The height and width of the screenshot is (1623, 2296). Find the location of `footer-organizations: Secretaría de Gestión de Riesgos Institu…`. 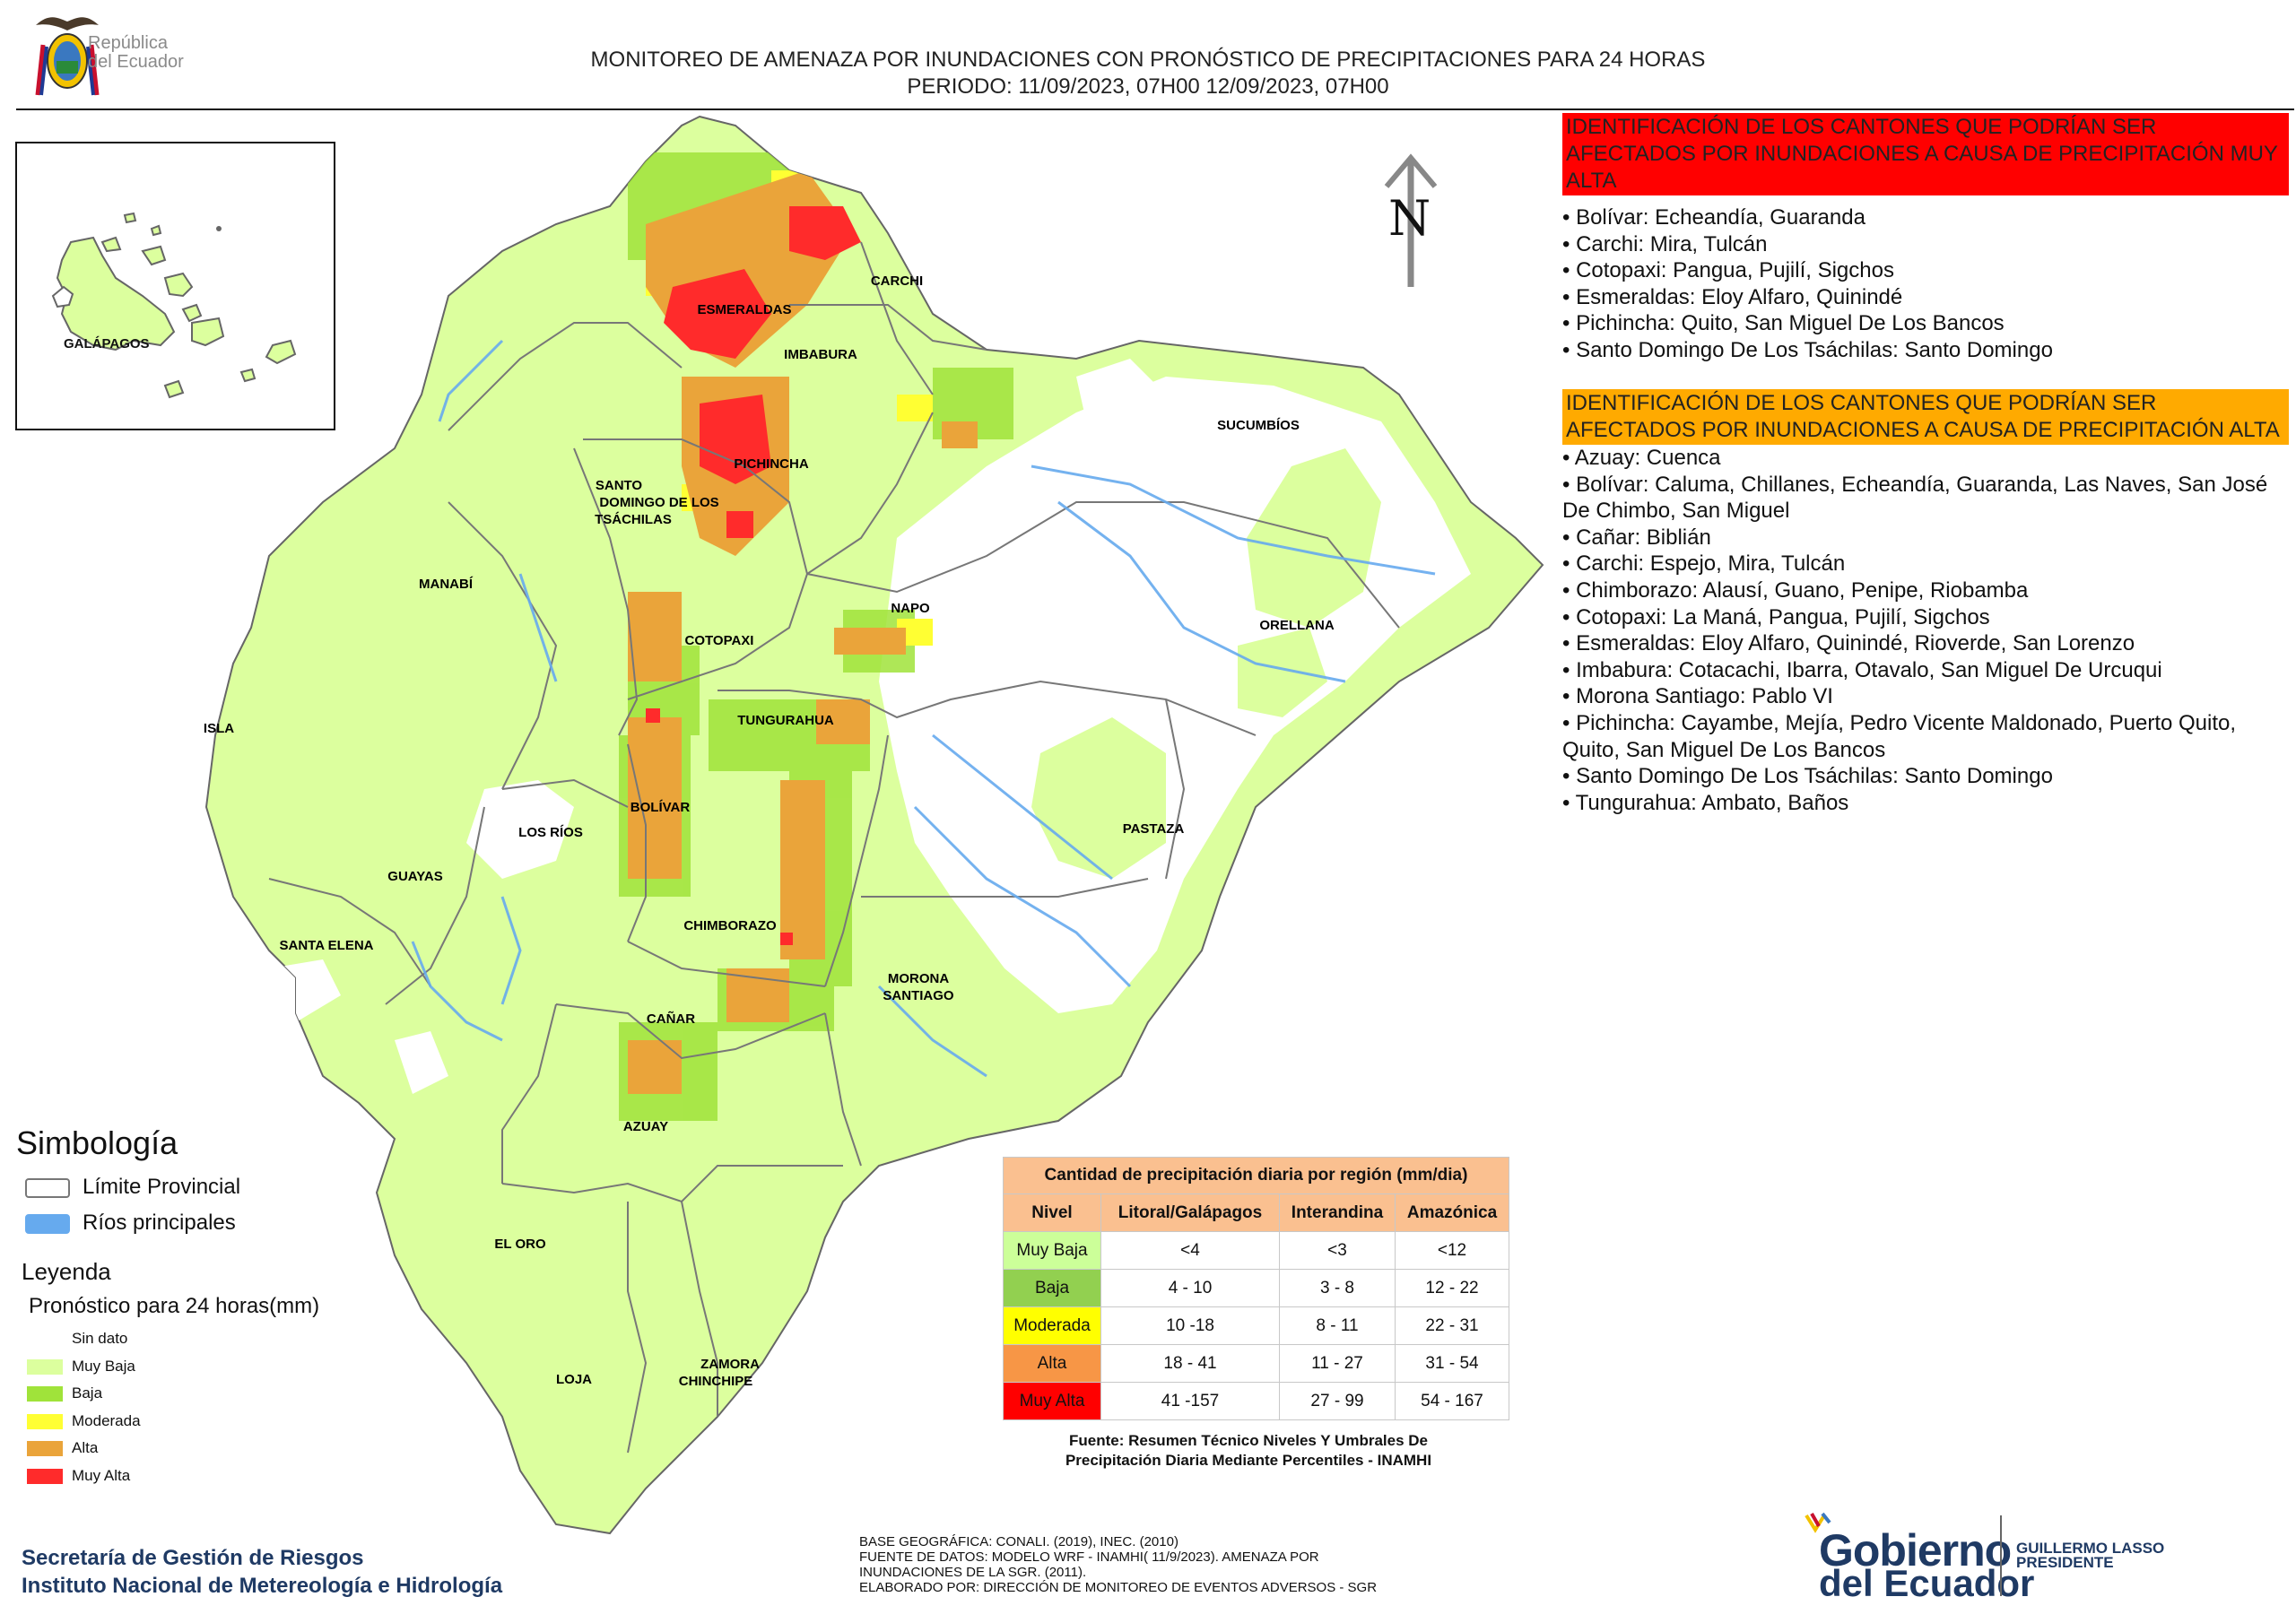

footer-organizations: Secretaría de Gestión de Riesgos Institu… is located at coordinates (262, 1572).